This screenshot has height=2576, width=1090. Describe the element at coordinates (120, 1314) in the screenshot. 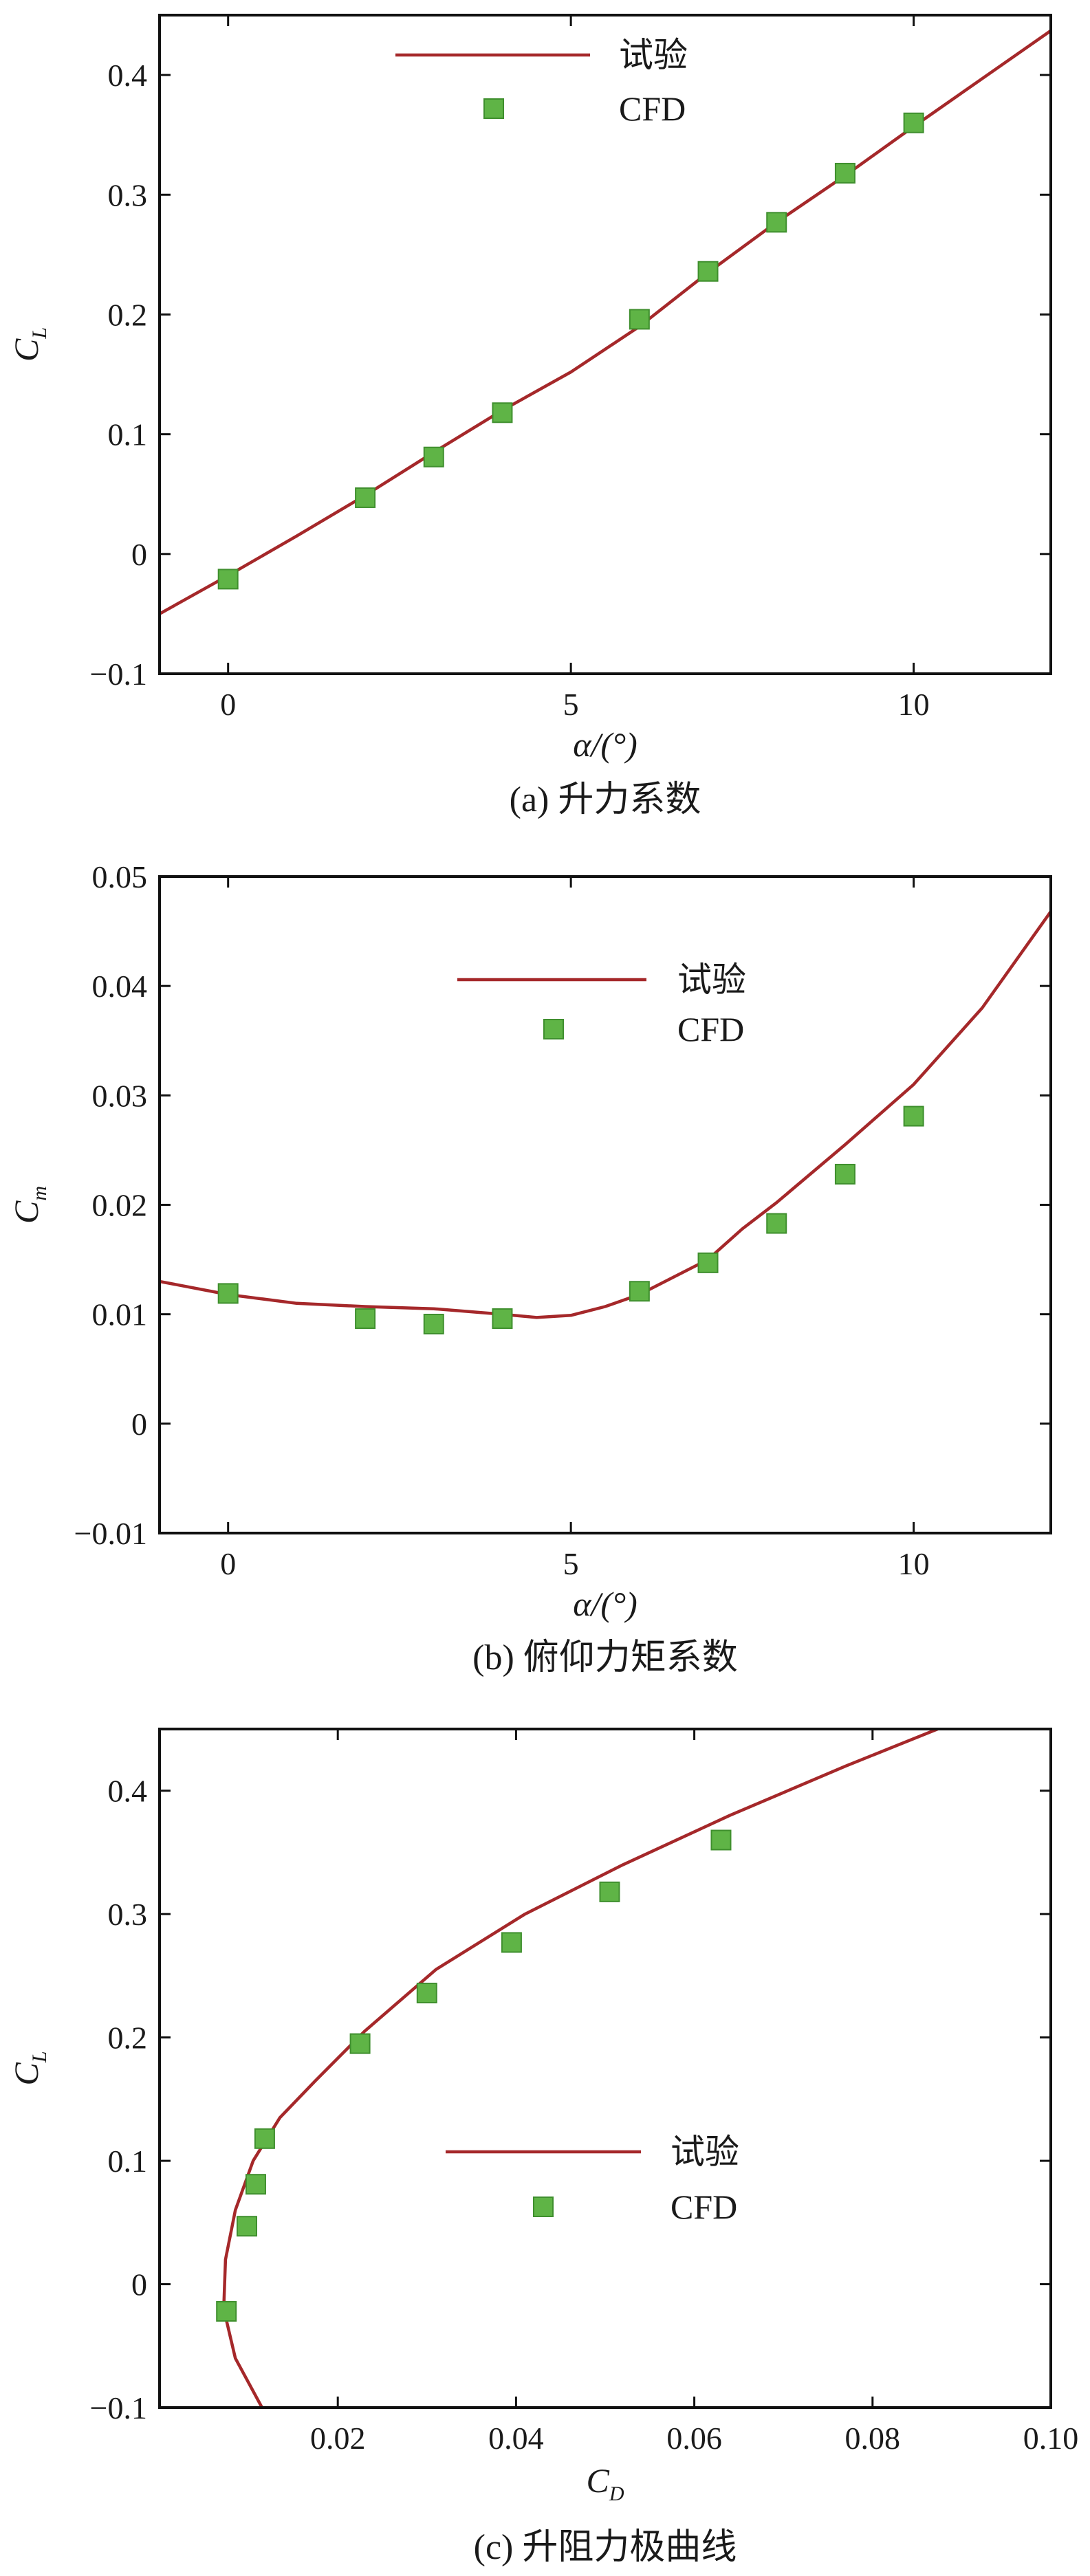

I see `y-tick-label: 0.01` at that location.